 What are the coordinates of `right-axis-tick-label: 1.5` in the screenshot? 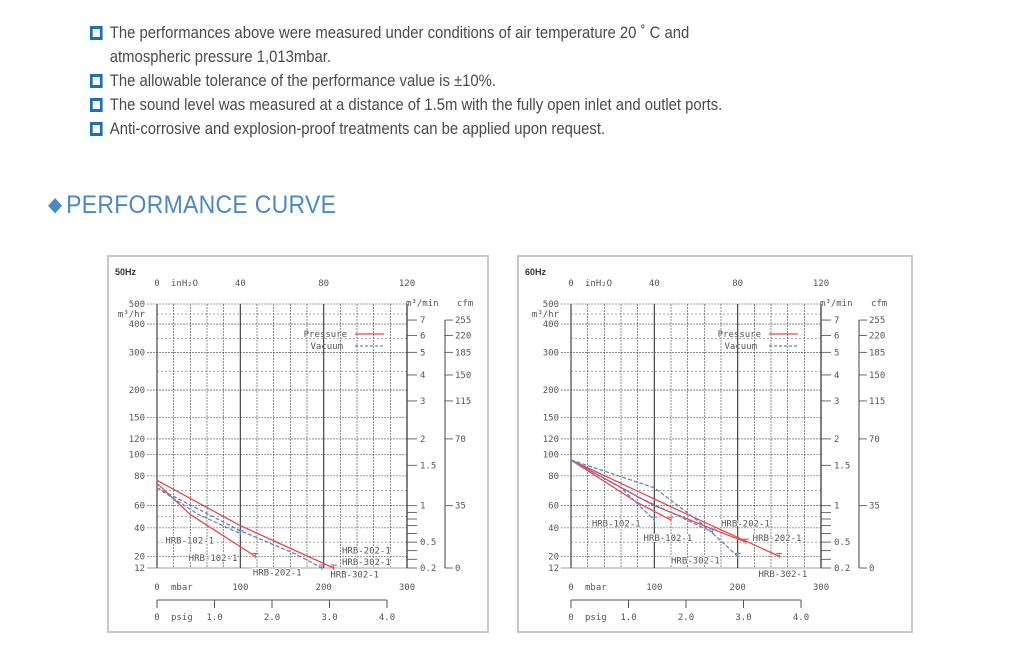 It's located at (842, 466).